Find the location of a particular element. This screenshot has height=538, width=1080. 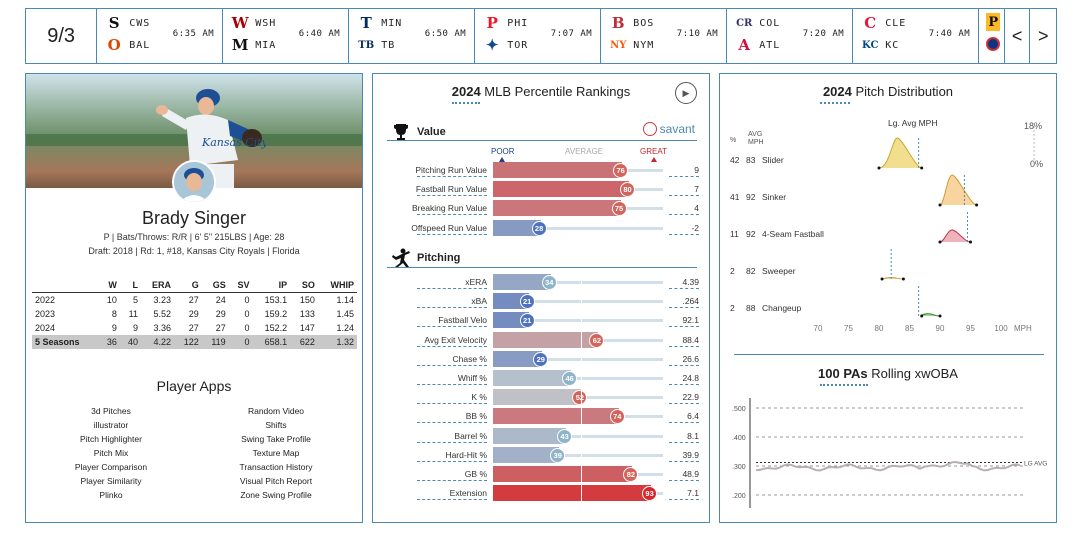

percentile-row: GB % 82 48.9 is located at coordinates (541, 474).